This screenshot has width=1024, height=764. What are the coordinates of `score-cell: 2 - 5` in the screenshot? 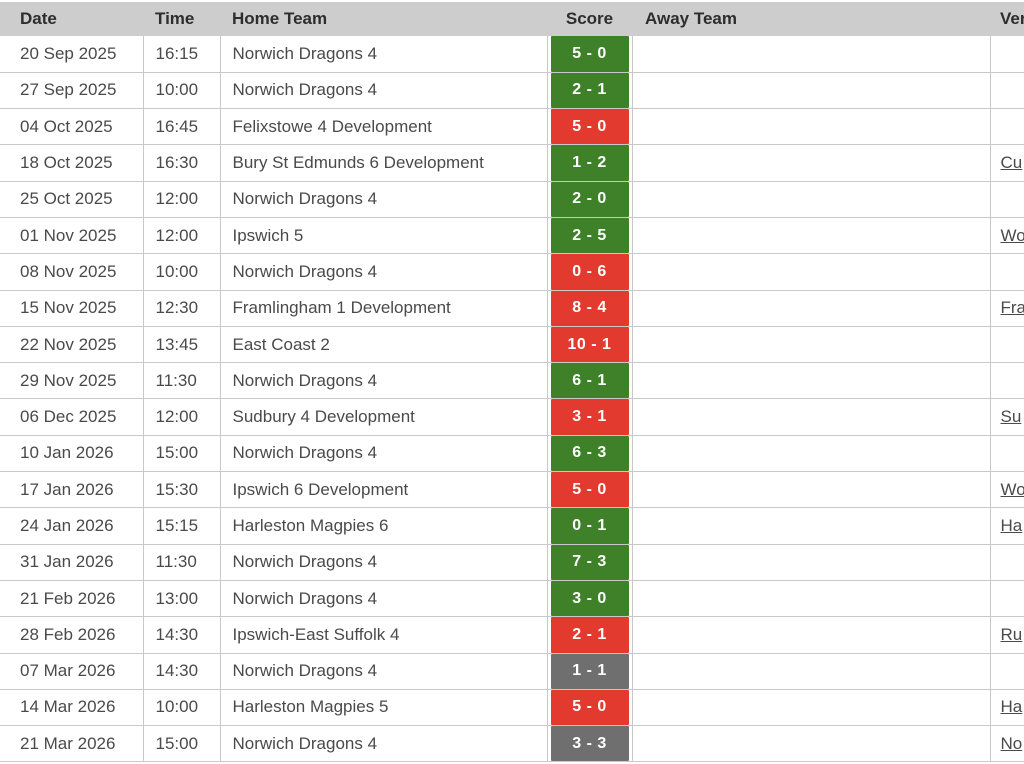 It's located at (589, 235).